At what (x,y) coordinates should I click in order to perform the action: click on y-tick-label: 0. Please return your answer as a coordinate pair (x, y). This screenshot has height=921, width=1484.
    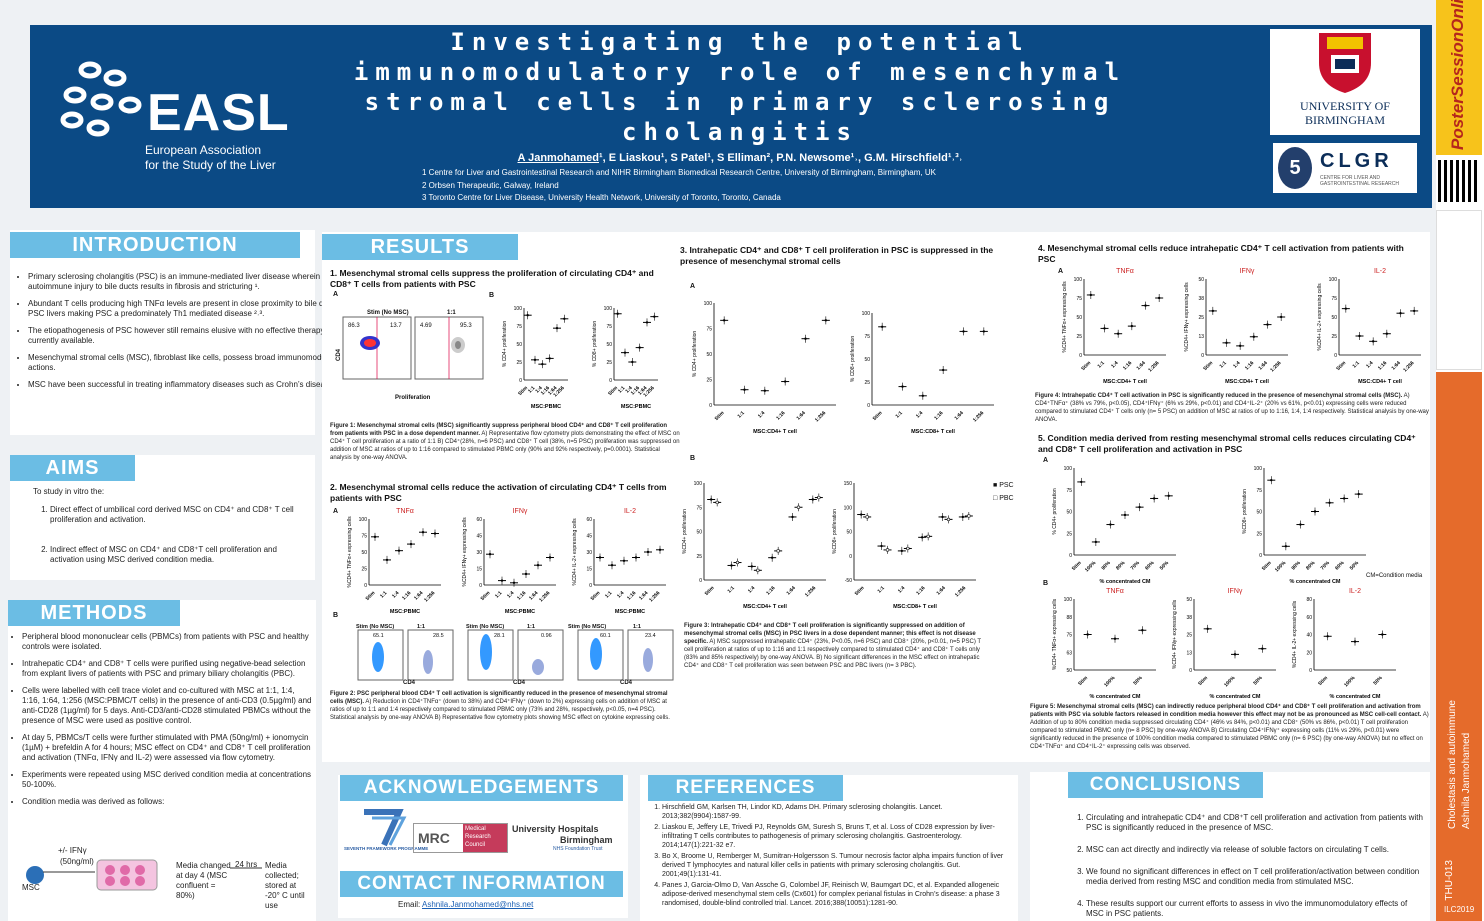
    Looking at the image, I should click on (365, 586).